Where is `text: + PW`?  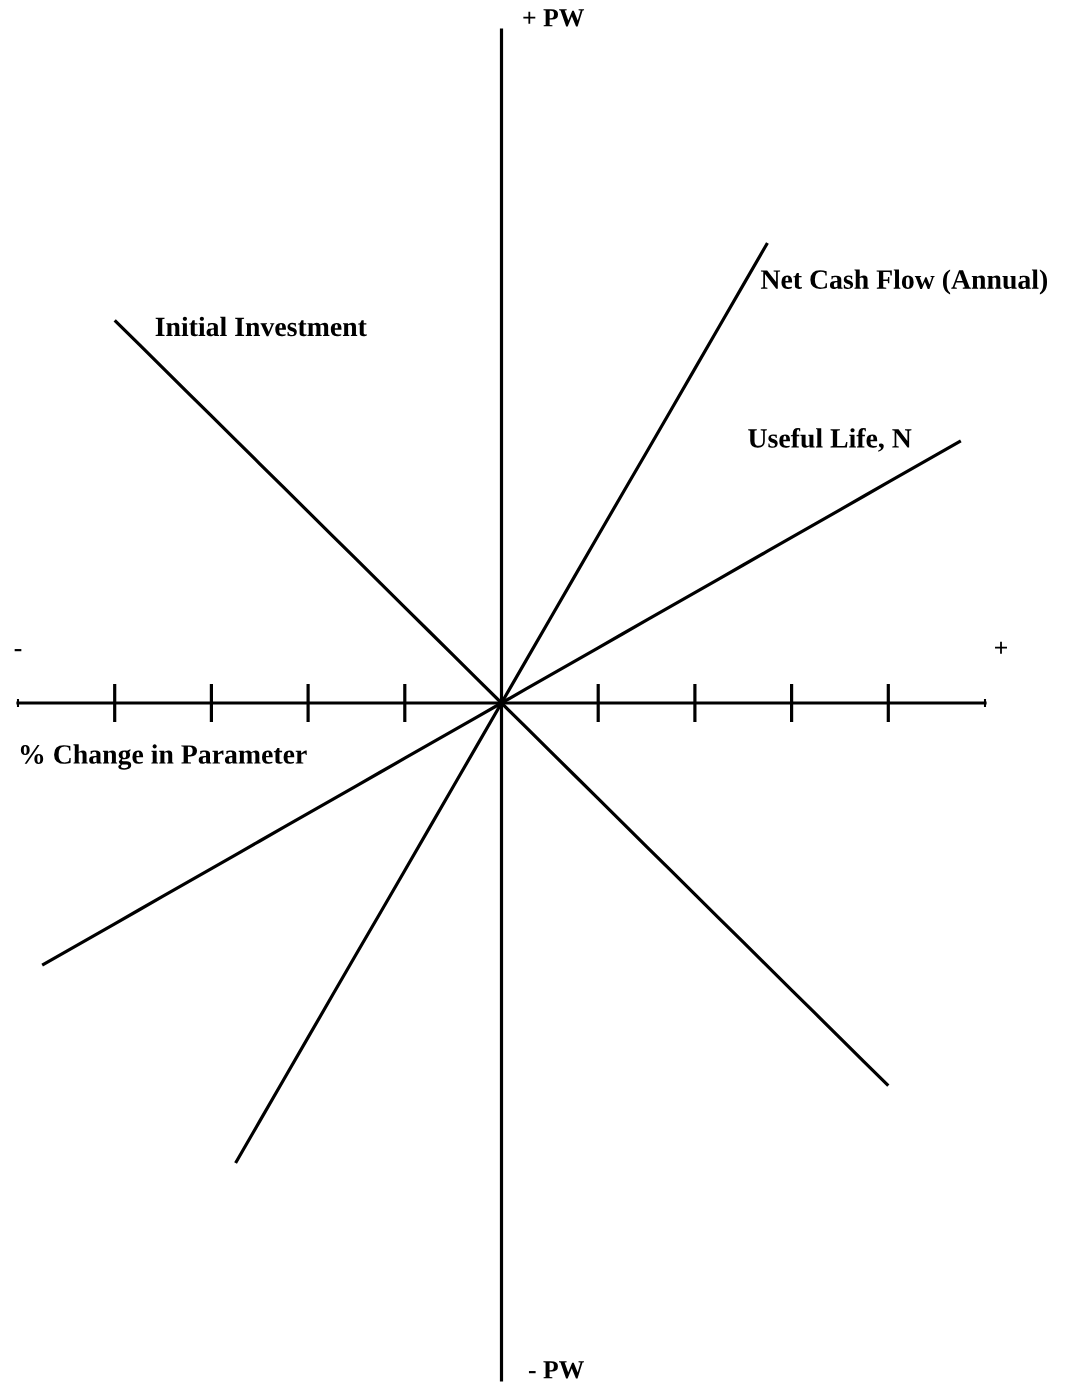 text: + PW is located at coordinates (554, 18).